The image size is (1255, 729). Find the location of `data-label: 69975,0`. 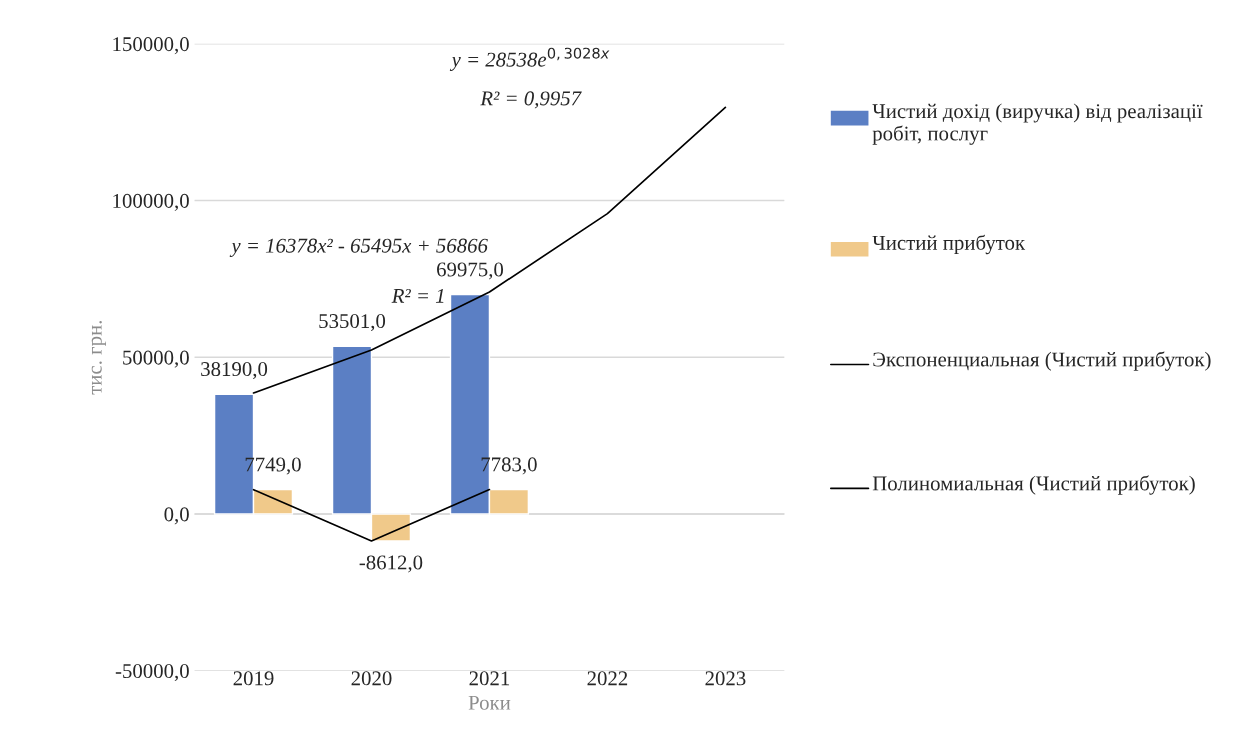

data-label: 69975,0 is located at coordinates (470, 271).